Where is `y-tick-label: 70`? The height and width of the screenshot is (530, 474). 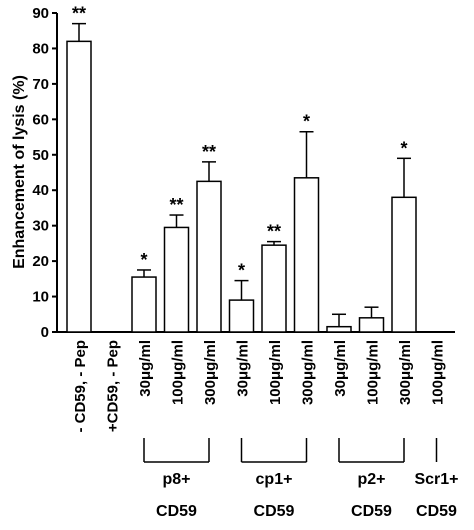
y-tick-label: 70 is located at coordinates (40, 84).